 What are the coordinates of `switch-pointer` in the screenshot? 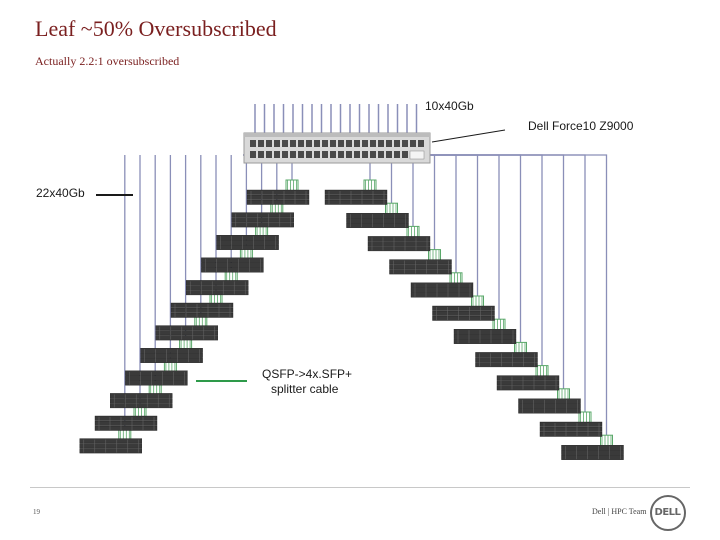 It's located at (468, 136).